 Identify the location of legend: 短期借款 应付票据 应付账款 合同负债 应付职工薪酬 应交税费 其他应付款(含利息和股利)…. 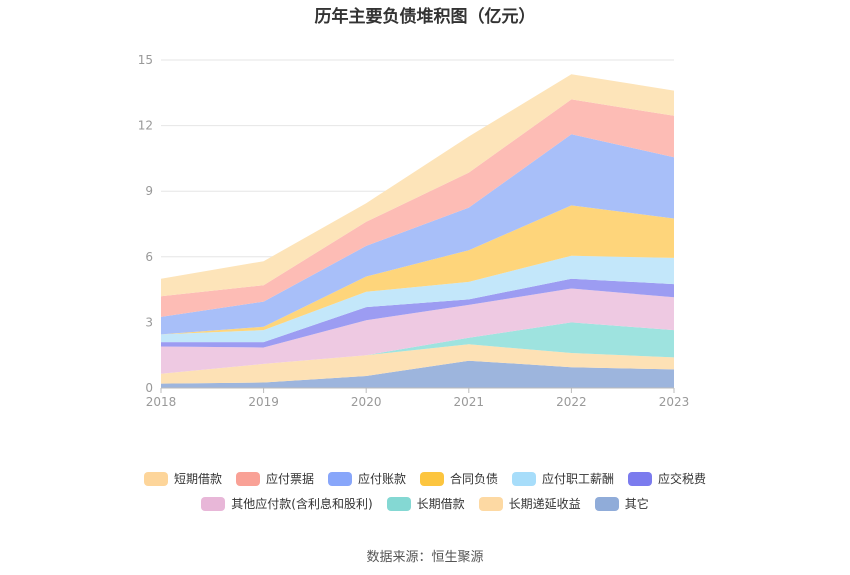
(425, 495).